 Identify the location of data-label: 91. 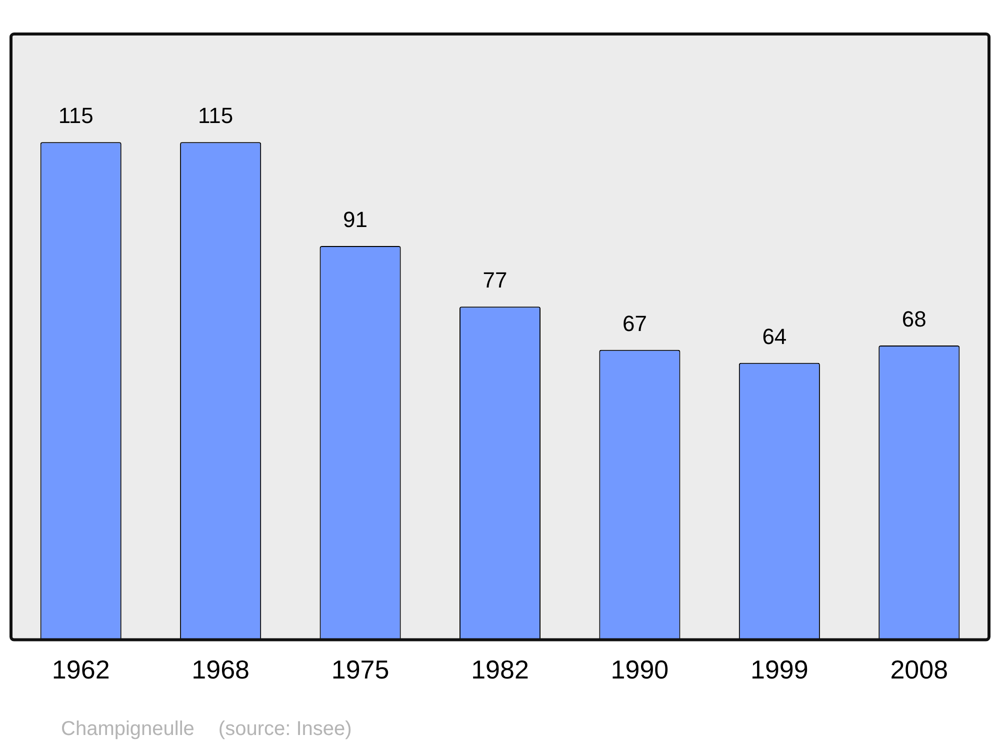
(355, 219).